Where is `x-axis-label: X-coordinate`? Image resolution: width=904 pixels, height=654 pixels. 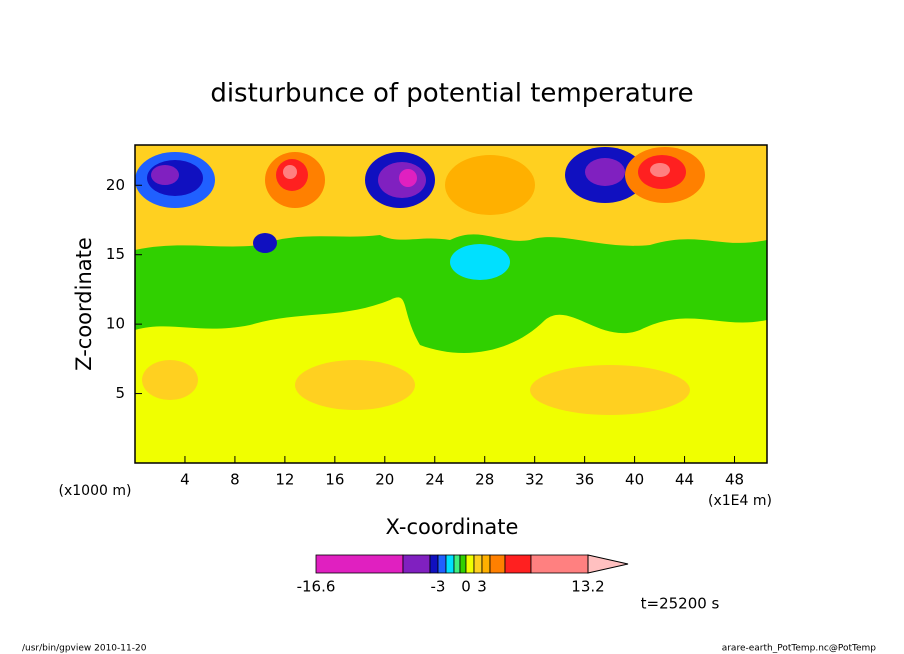
x-axis-label: X-coordinate is located at coordinates (452, 527).